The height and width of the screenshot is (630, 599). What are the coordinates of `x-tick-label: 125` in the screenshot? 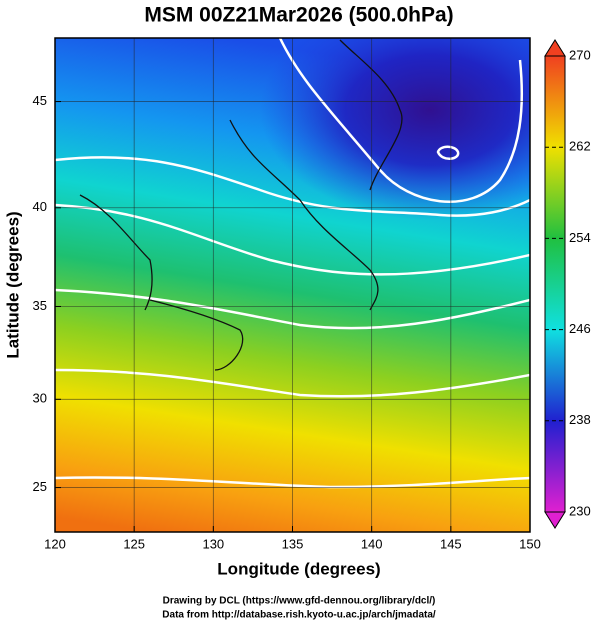 It's located at (134, 543).